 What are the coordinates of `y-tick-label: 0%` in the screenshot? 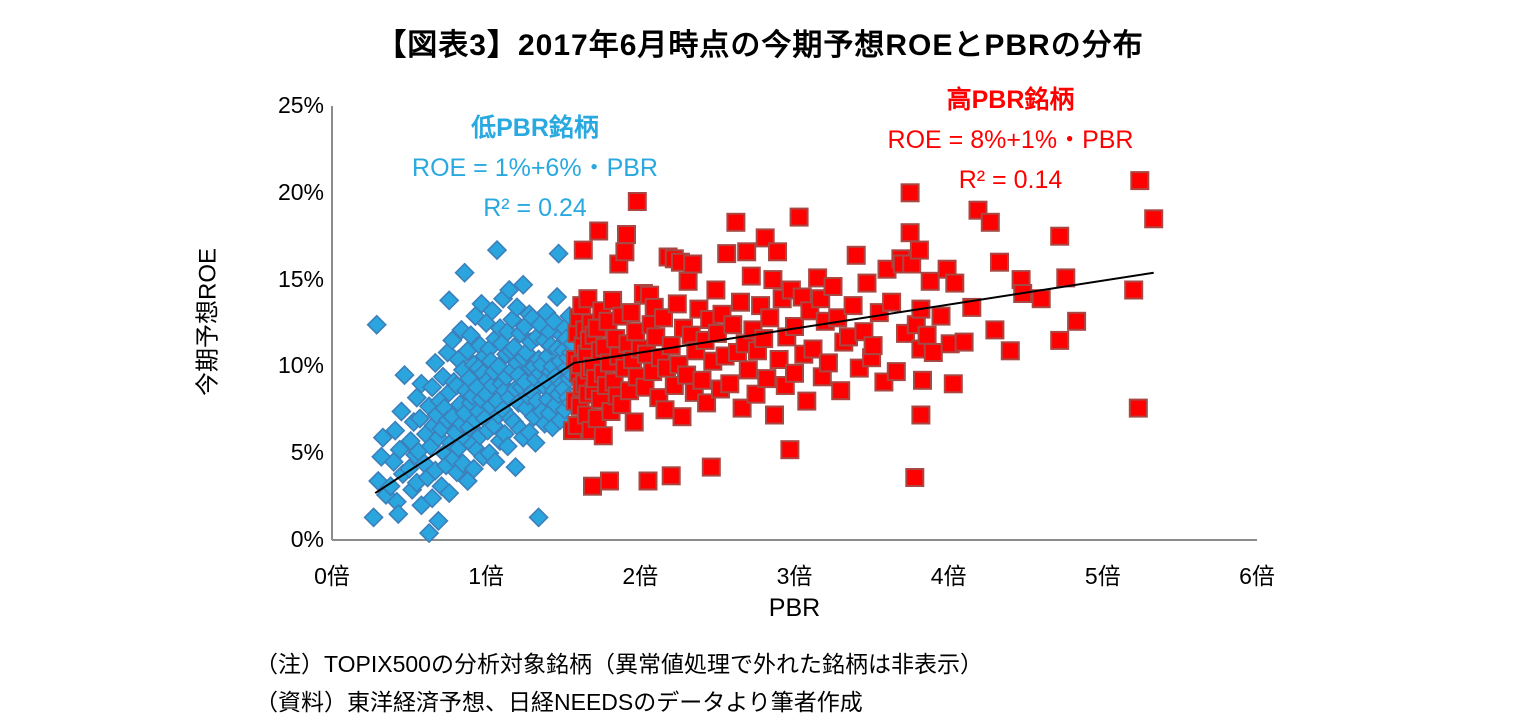 It's located at (307, 539).